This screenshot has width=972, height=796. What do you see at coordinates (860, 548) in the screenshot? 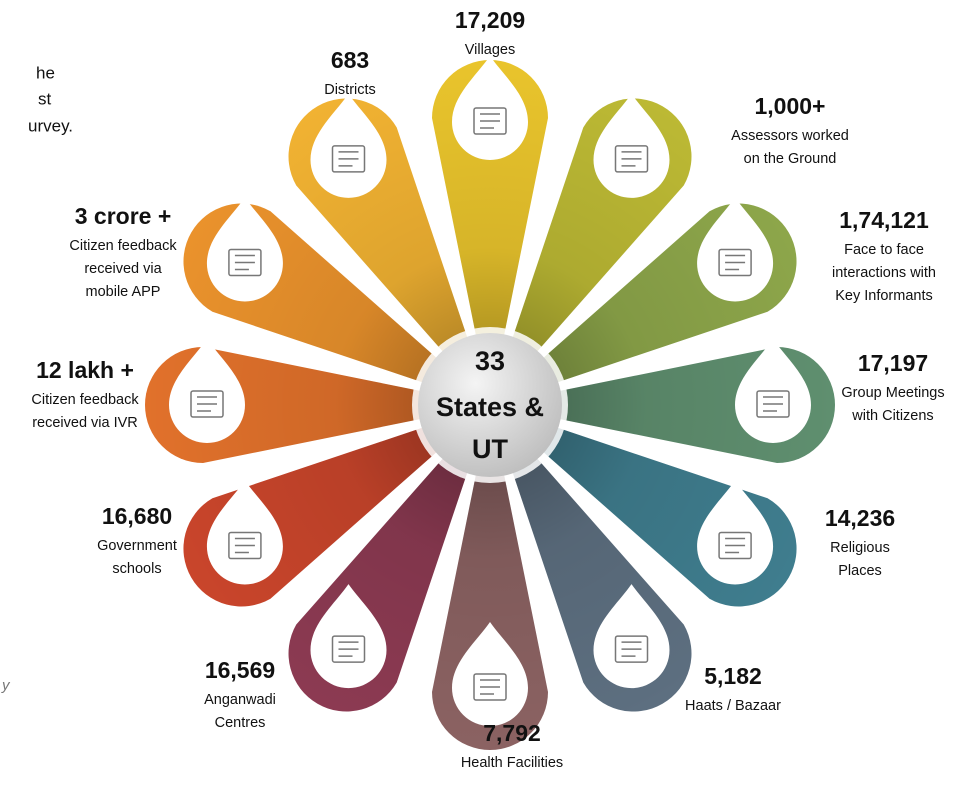
I see `stat-label: Religious` at bounding box center [860, 548].